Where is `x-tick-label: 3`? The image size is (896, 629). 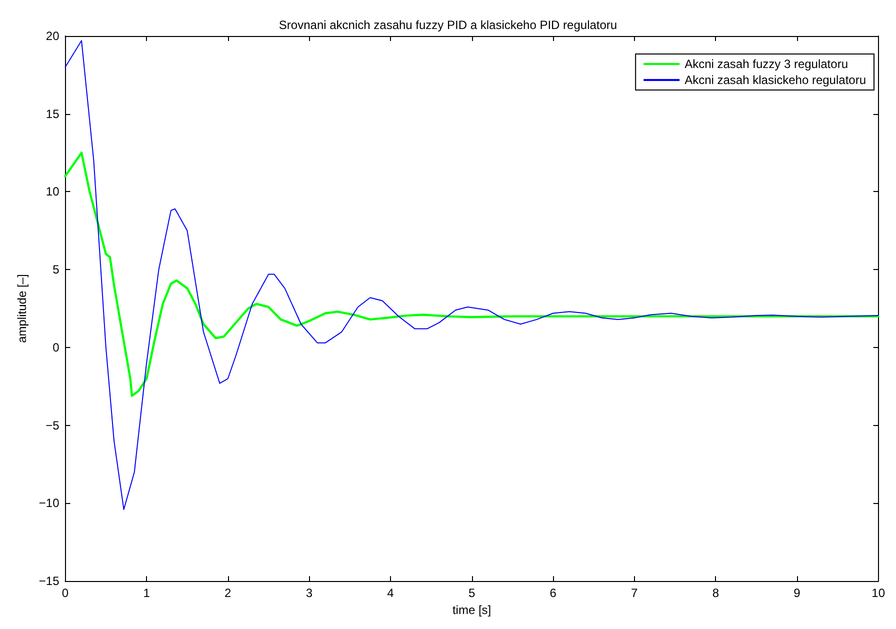 x-tick-label: 3 is located at coordinates (309, 593).